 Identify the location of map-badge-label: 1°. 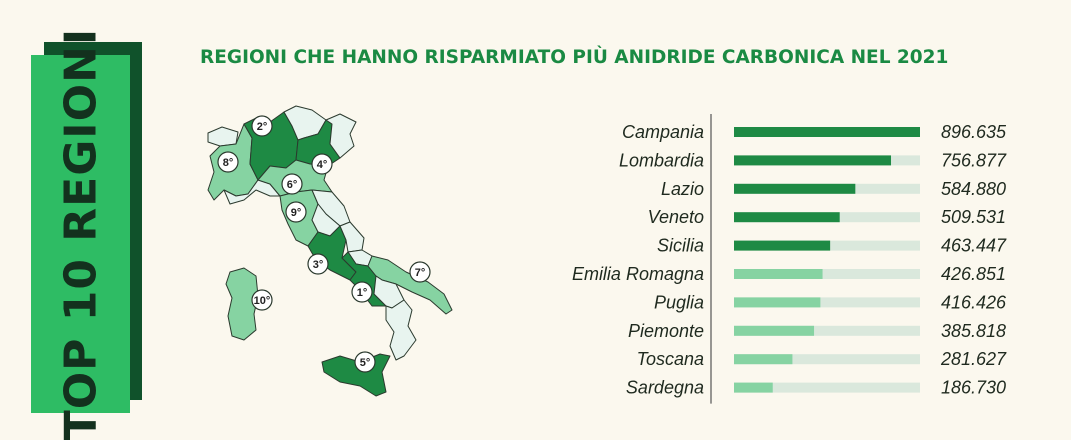
(362, 293).